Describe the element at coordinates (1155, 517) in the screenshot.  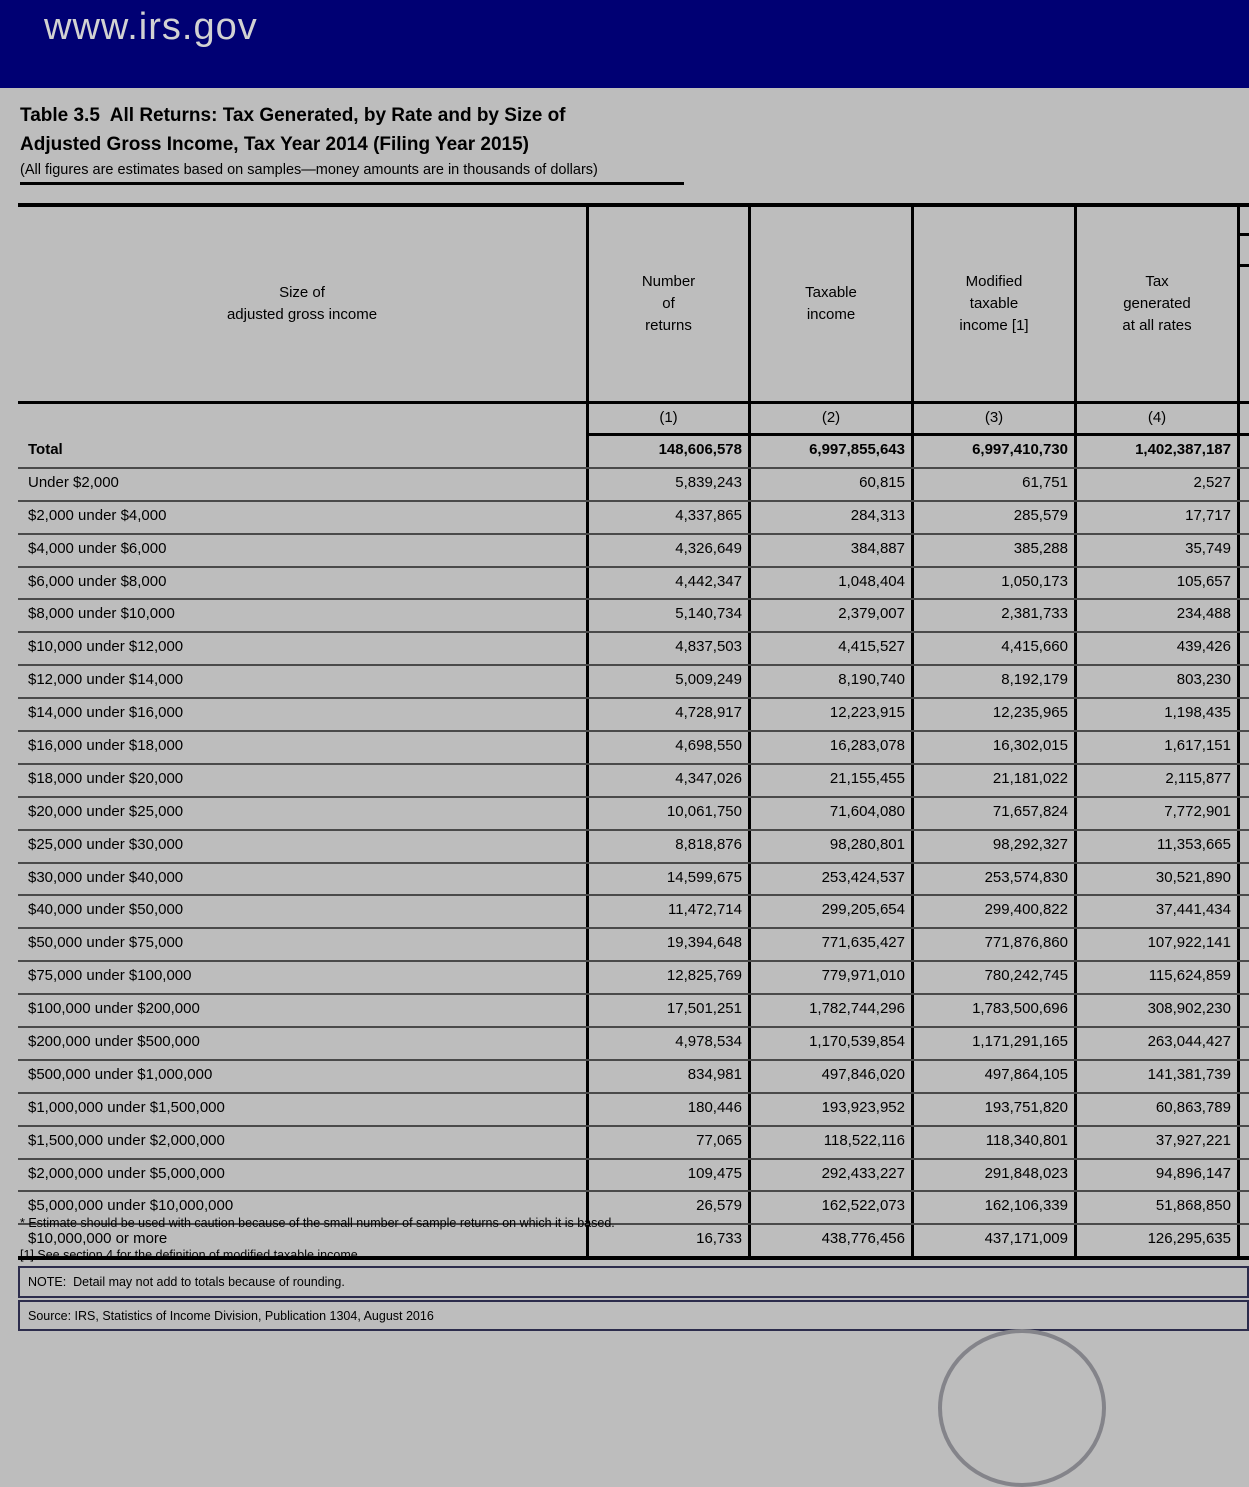
I see `cell-value: 17,717` at that location.